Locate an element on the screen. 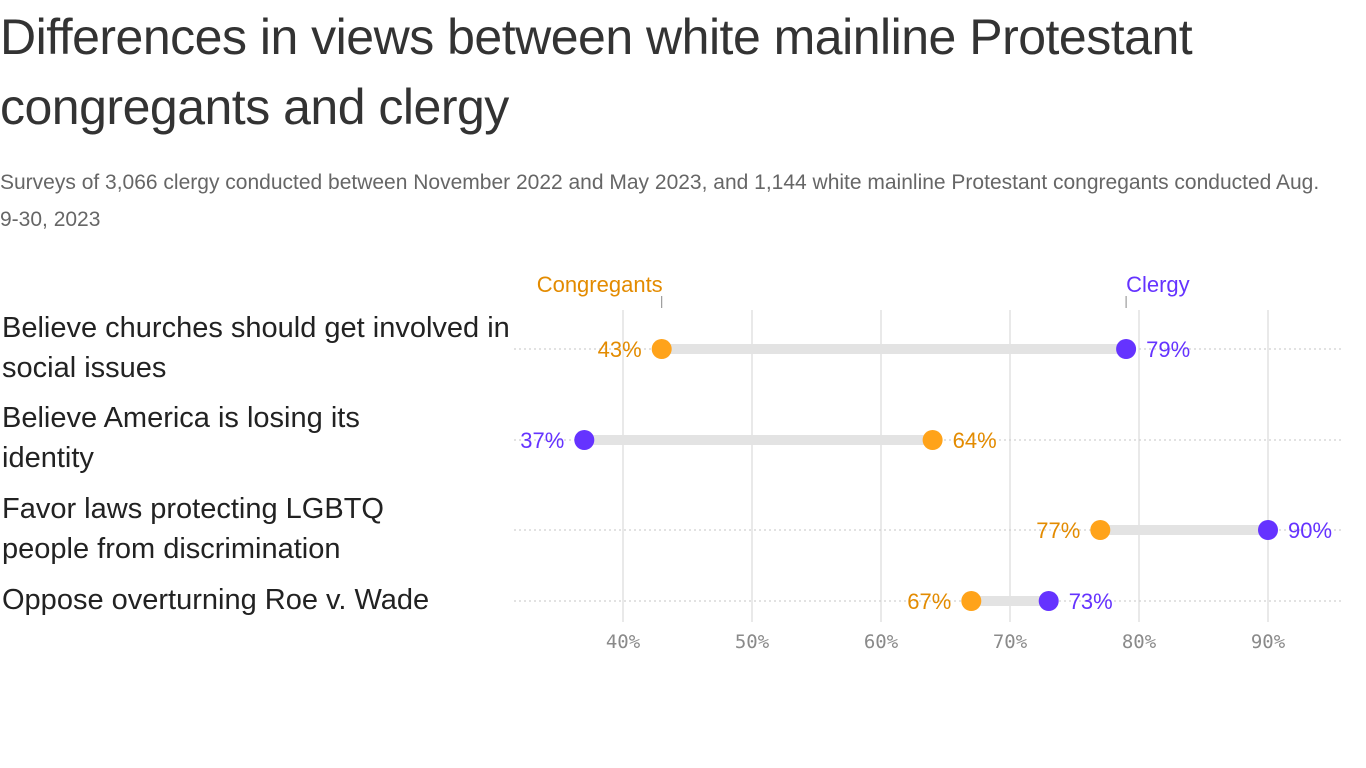 The image size is (1366, 768). value-label-congregants: 67% is located at coordinates (929, 601).